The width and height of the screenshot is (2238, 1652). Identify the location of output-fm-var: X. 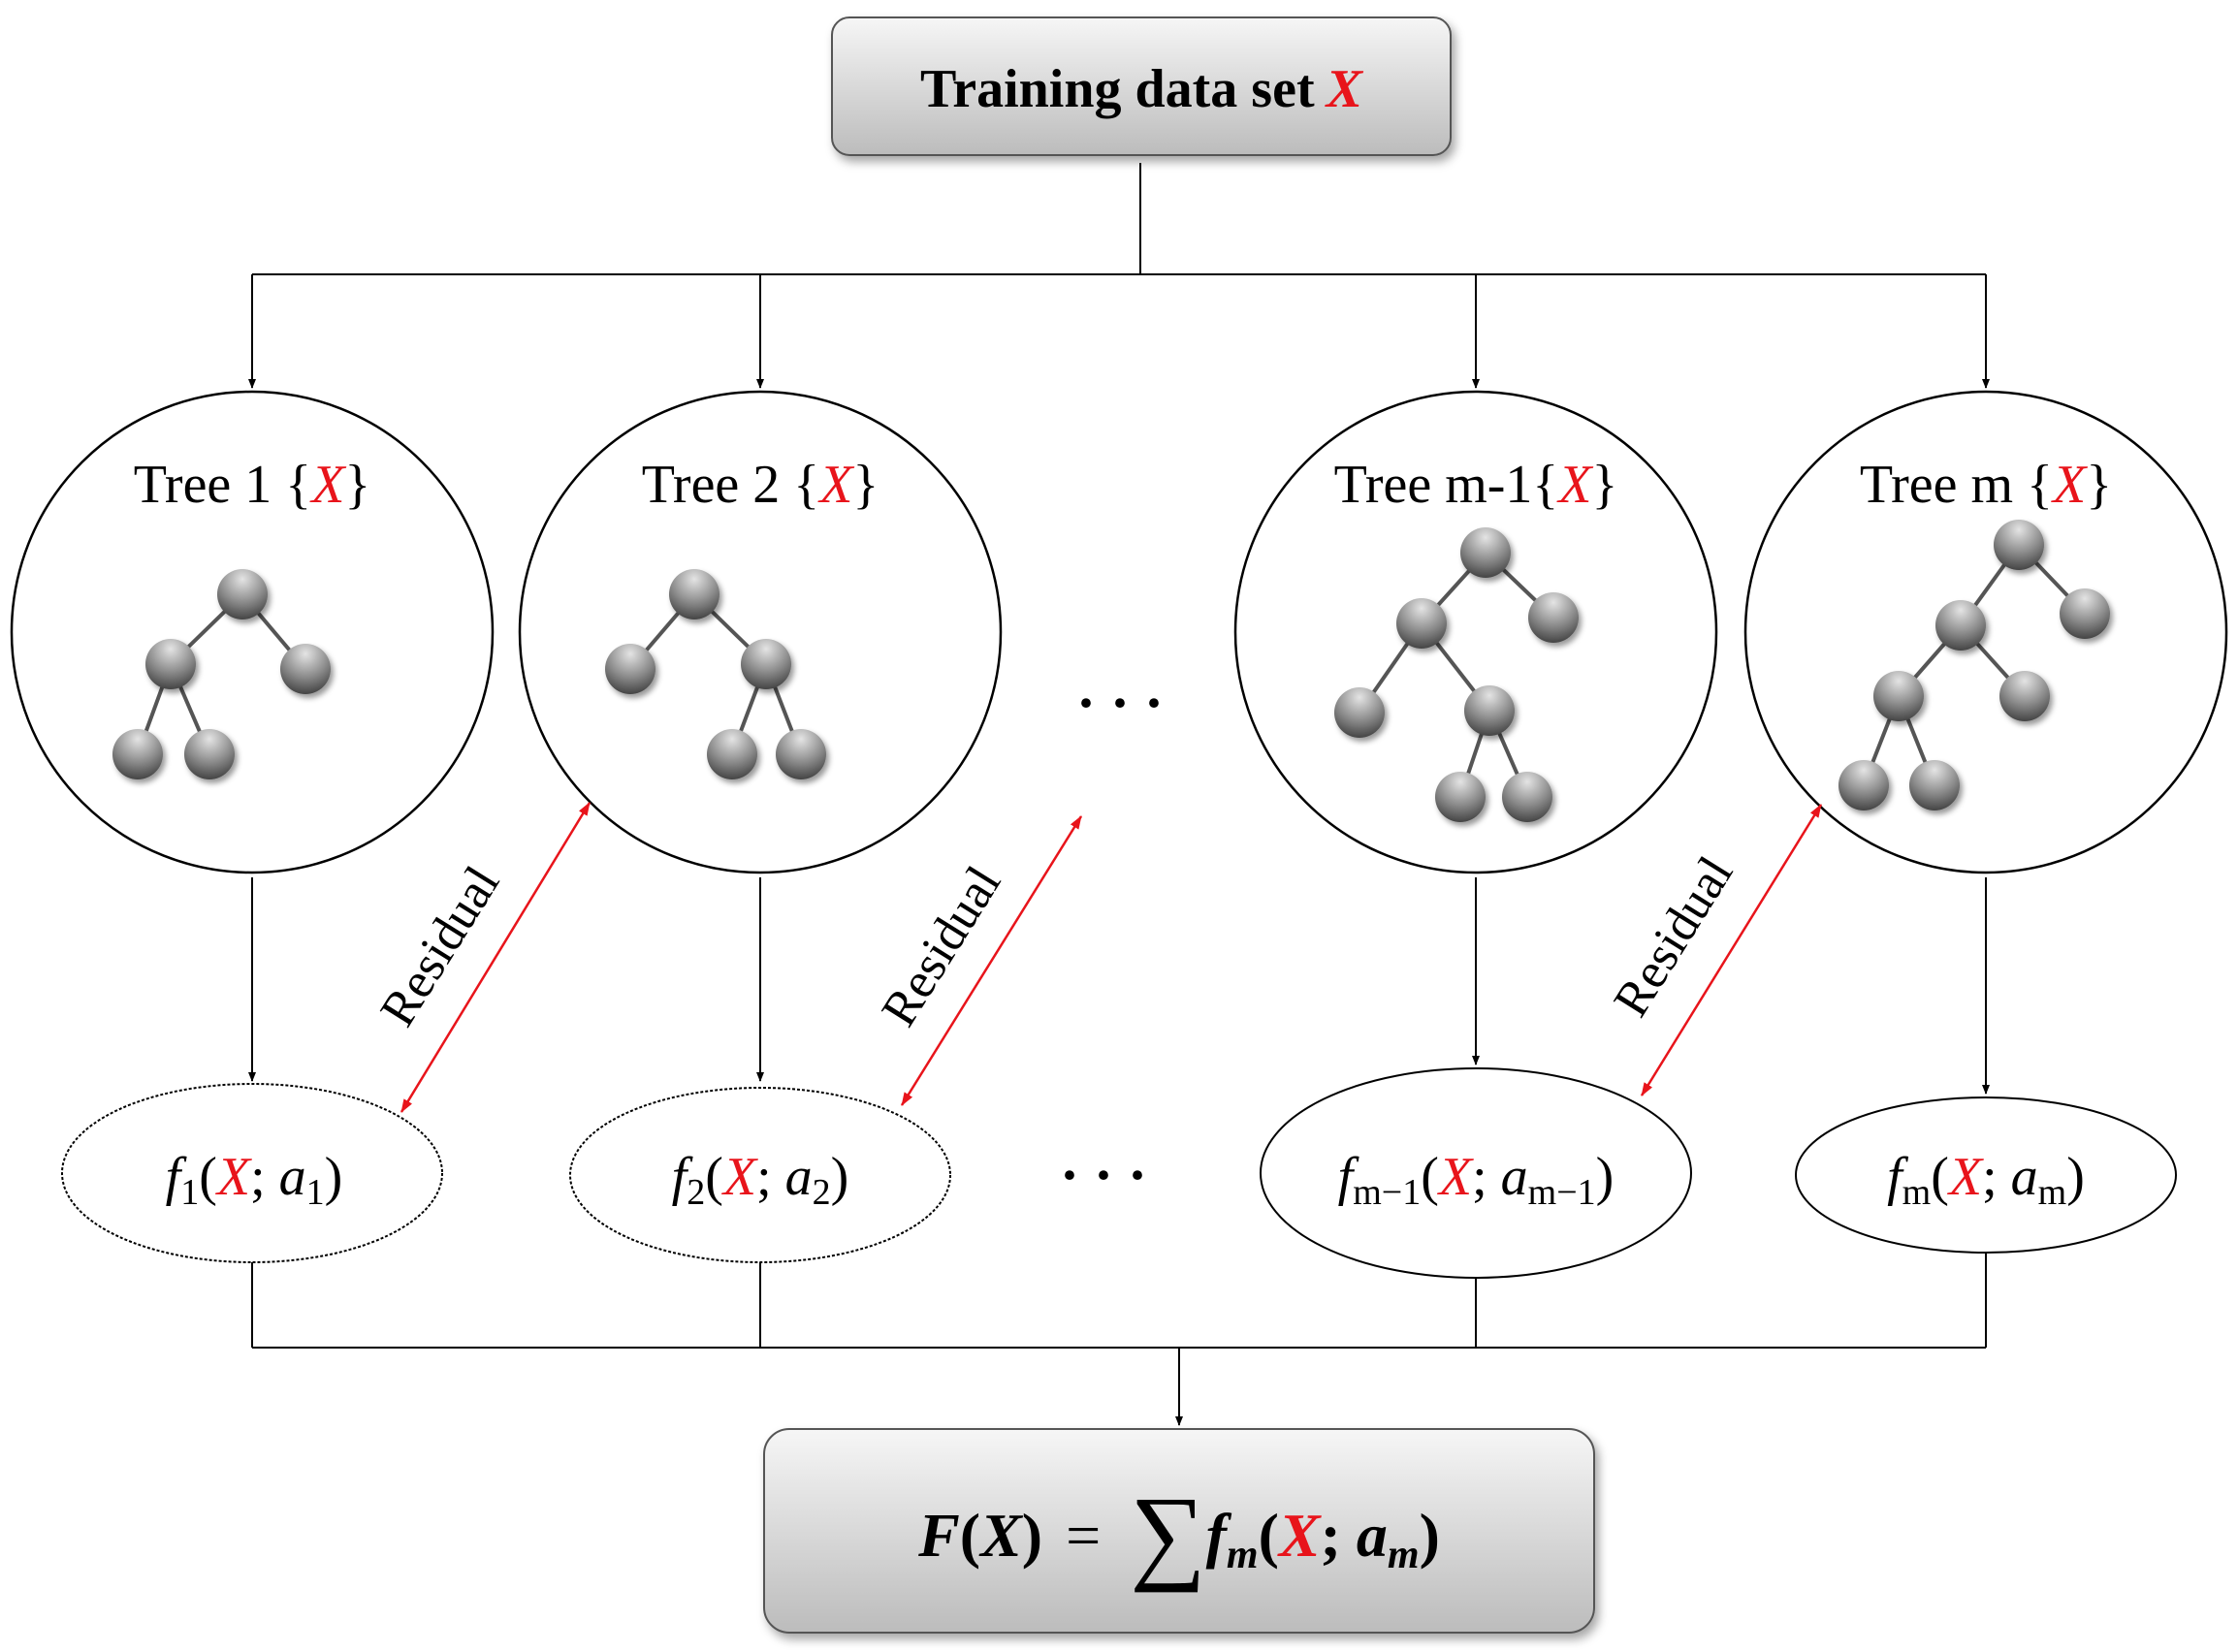
(1966, 1177).